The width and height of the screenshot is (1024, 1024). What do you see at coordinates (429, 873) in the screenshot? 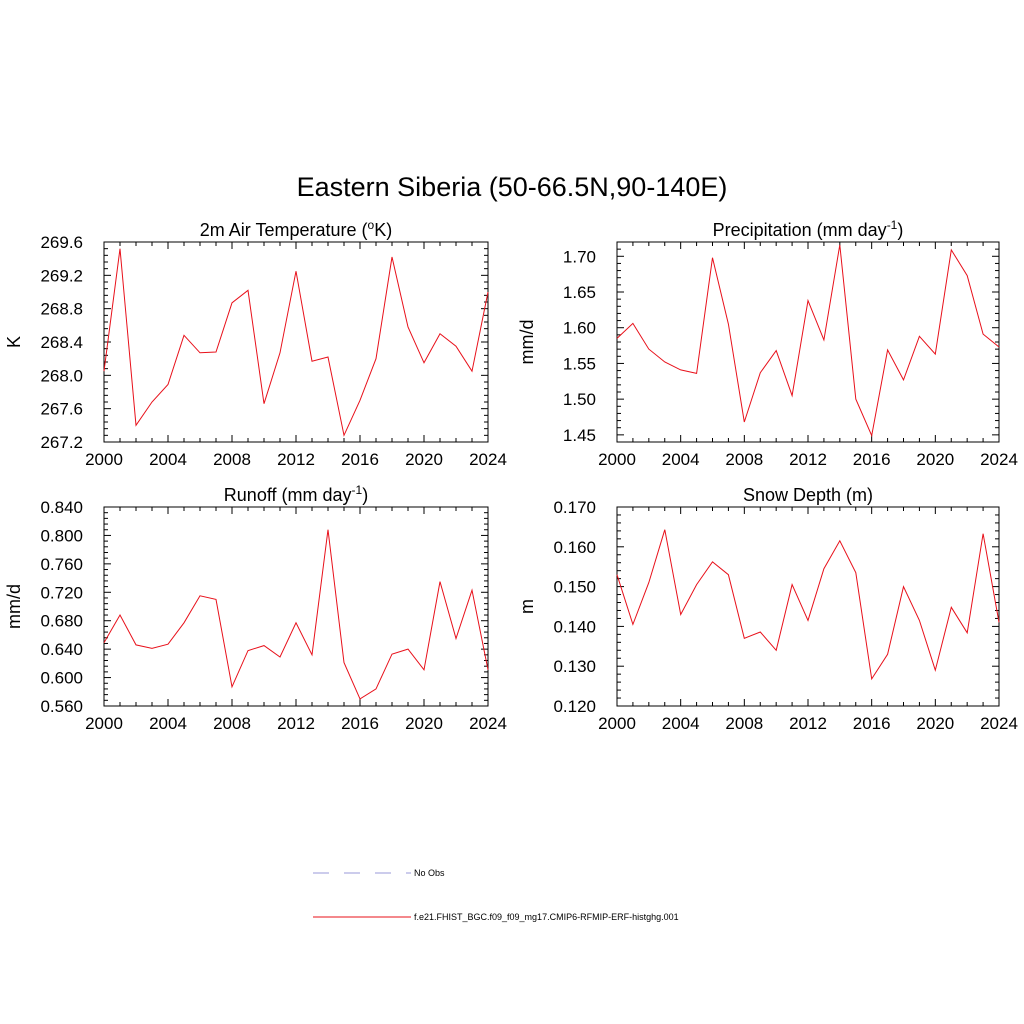
I see `legend-label: No Obs` at bounding box center [429, 873].